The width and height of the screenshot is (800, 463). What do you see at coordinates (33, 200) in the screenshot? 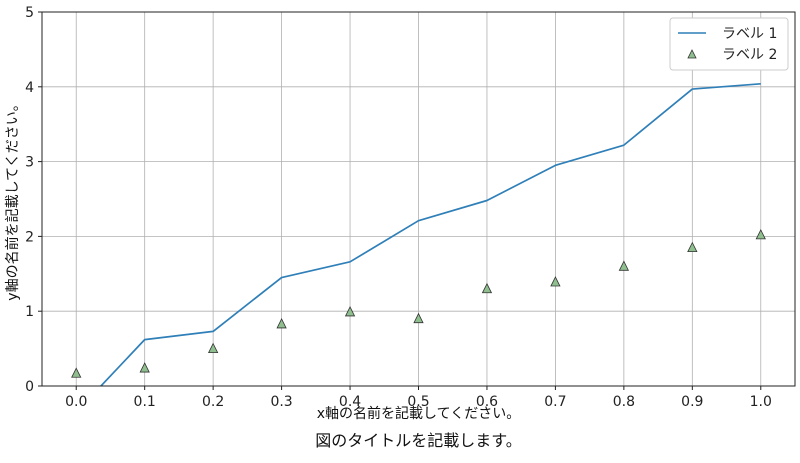
I see `y-ticks: 0 1 2 3 4 5` at bounding box center [33, 200].